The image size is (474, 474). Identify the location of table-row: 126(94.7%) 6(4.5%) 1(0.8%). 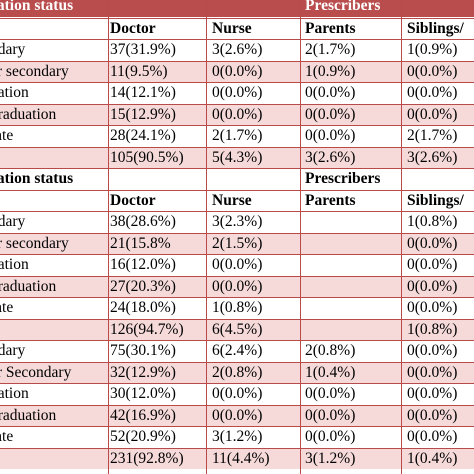
(237, 329).